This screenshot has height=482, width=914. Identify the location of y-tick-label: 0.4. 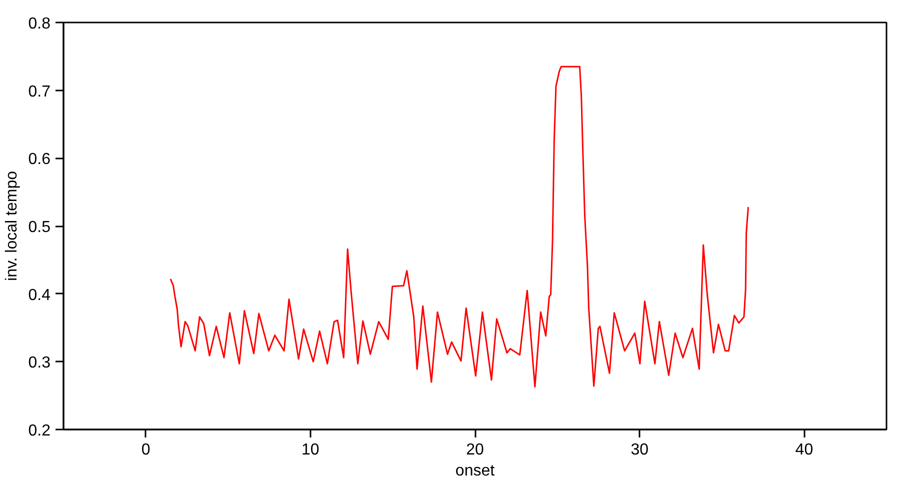
(39, 295).